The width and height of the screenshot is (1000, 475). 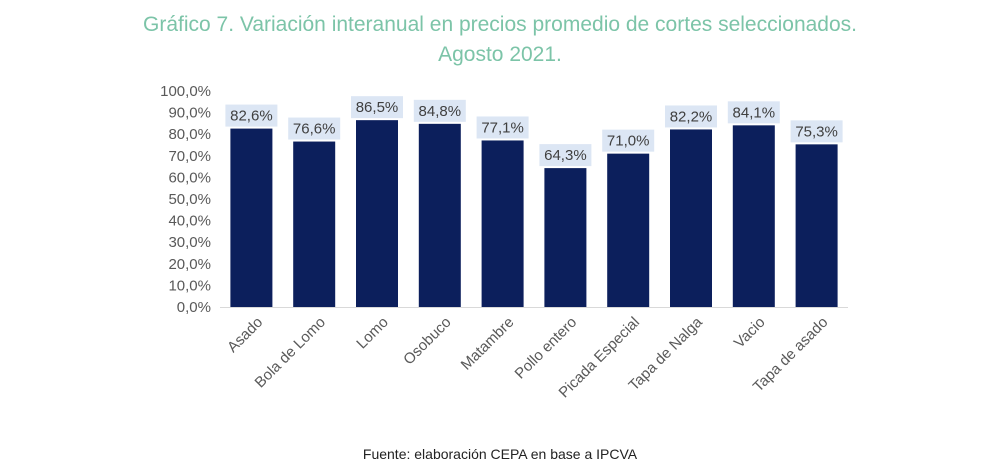 What do you see at coordinates (372, 333) in the screenshot?
I see `x-category-label: Lomo` at bounding box center [372, 333].